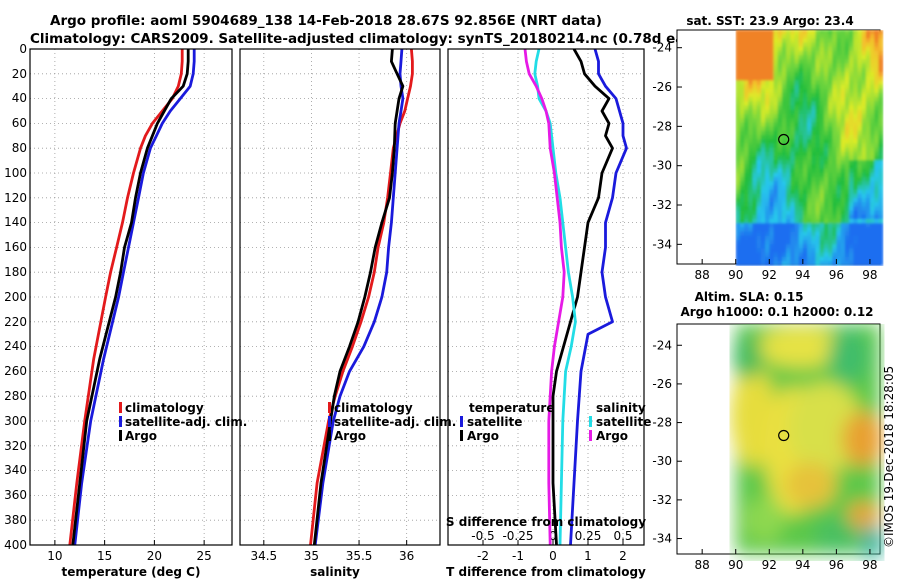 This screenshot has width=900, height=580. I want to click on x-tick-label: 36, so click(406, 556).